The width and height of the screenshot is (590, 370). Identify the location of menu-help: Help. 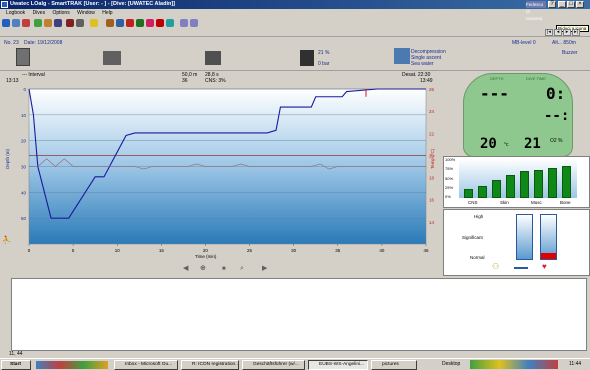
(107, 13).